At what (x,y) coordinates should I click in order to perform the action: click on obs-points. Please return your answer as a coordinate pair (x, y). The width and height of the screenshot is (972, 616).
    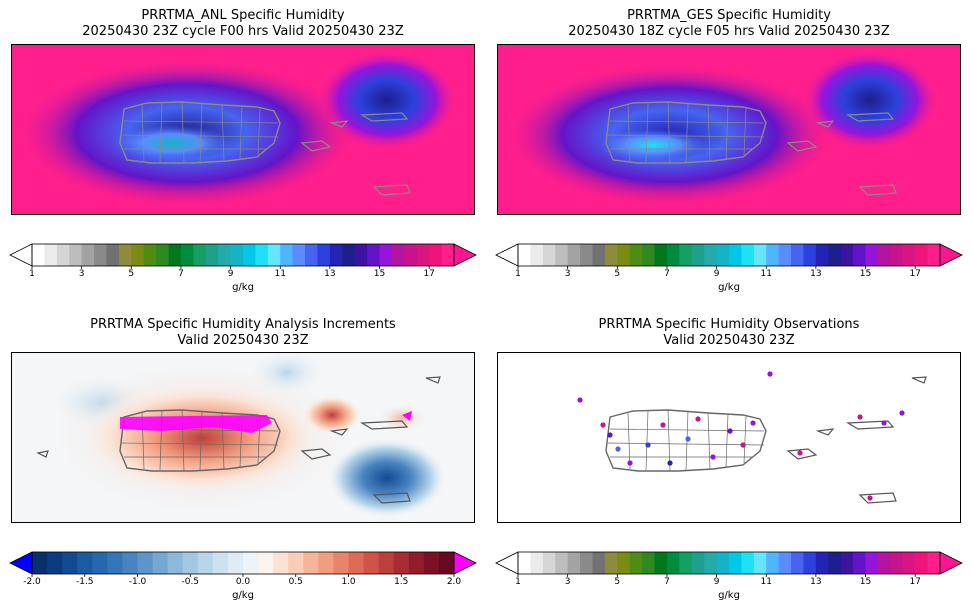
    Looking at the image, I should click on (741, 436).